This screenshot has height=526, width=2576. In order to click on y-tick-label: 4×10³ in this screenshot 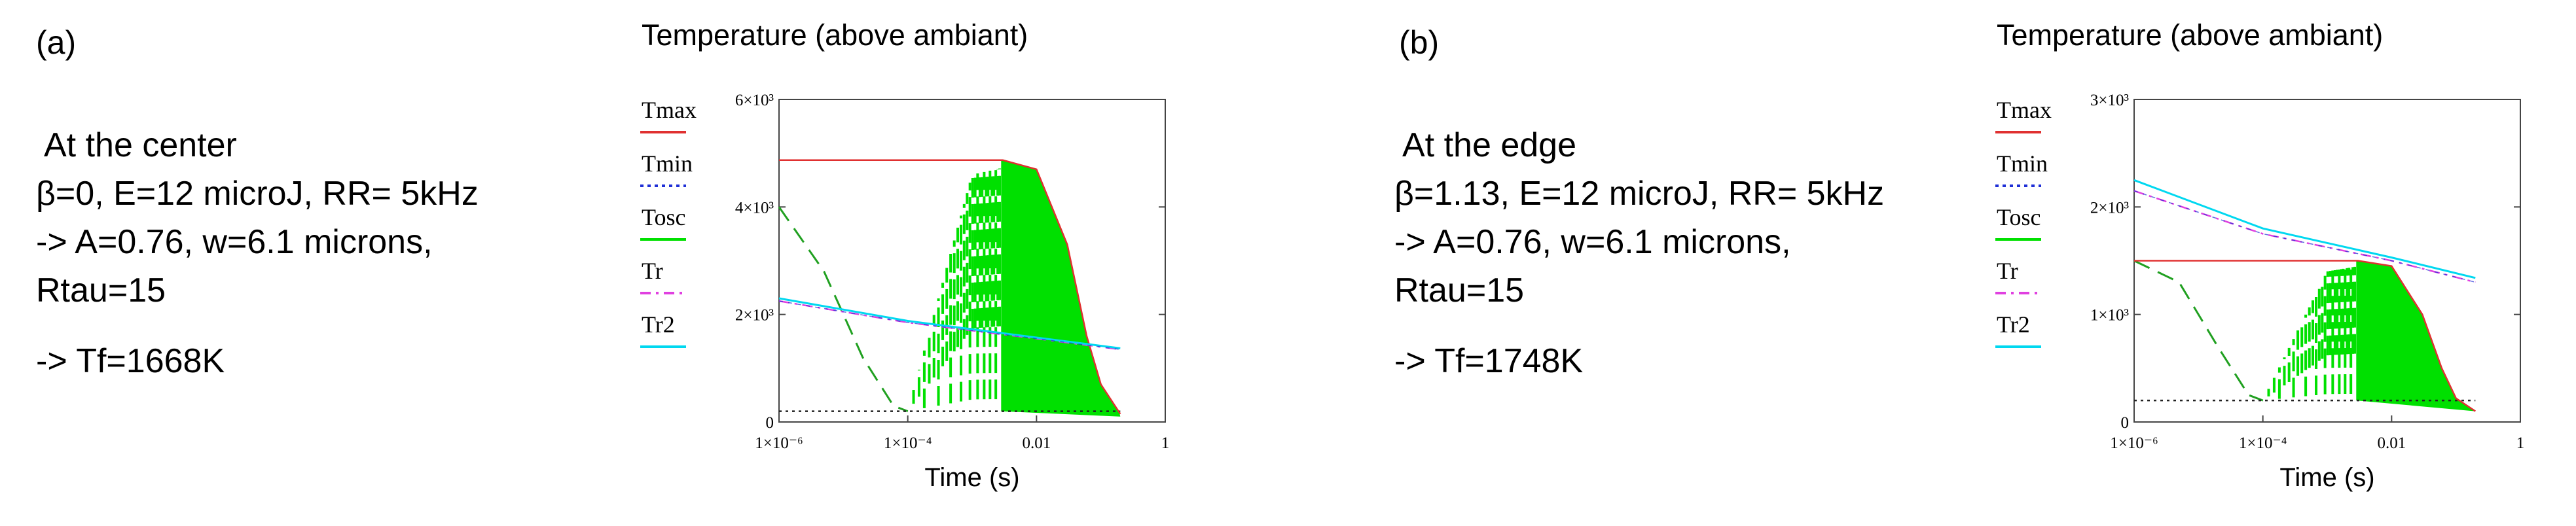, I will do `click(754, 208)`.